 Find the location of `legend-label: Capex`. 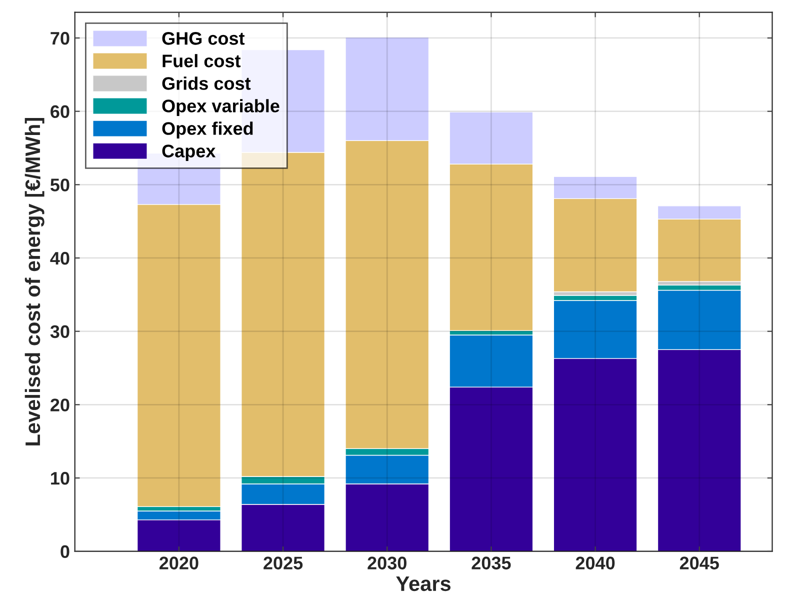

legend-label: Capex is located at coordinates (189, 153).